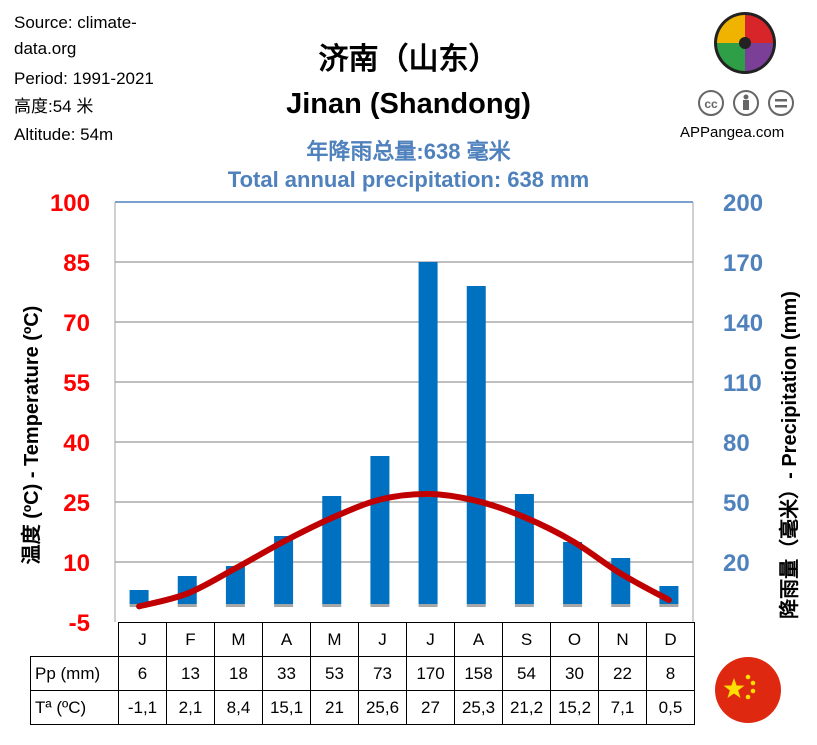  I want to click on precip-tick-label: 170, so click(743, 263).